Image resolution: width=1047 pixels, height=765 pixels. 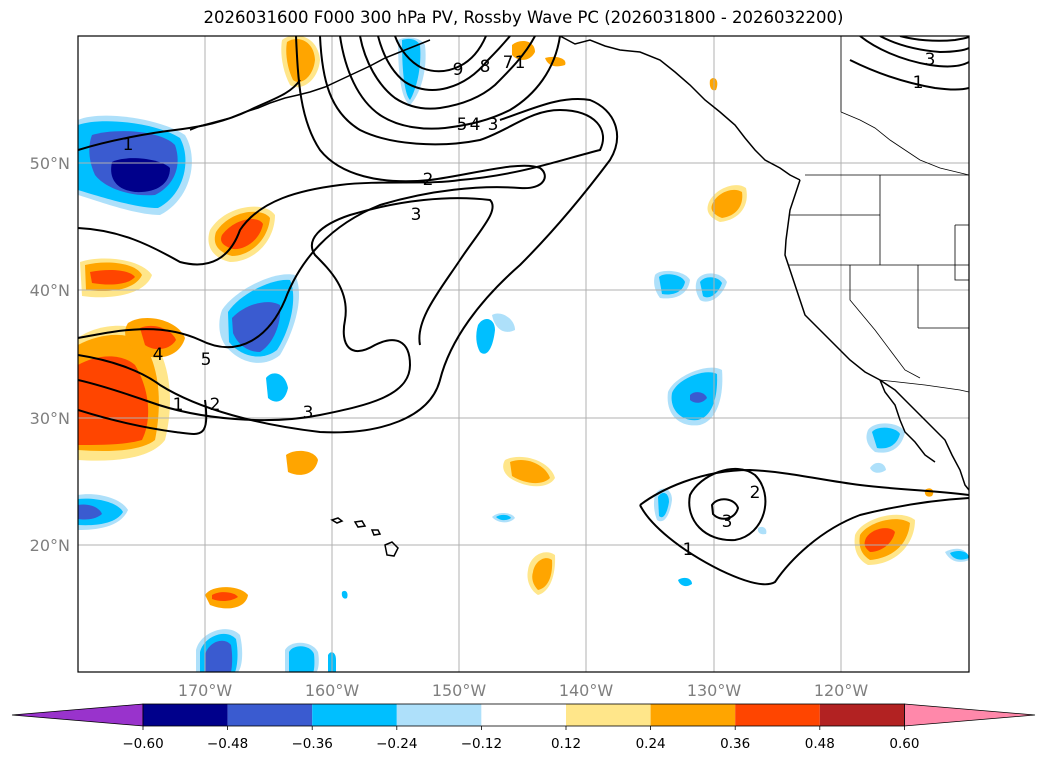 I want to click on lat-label: 40°N, so click(x=50, y=290).